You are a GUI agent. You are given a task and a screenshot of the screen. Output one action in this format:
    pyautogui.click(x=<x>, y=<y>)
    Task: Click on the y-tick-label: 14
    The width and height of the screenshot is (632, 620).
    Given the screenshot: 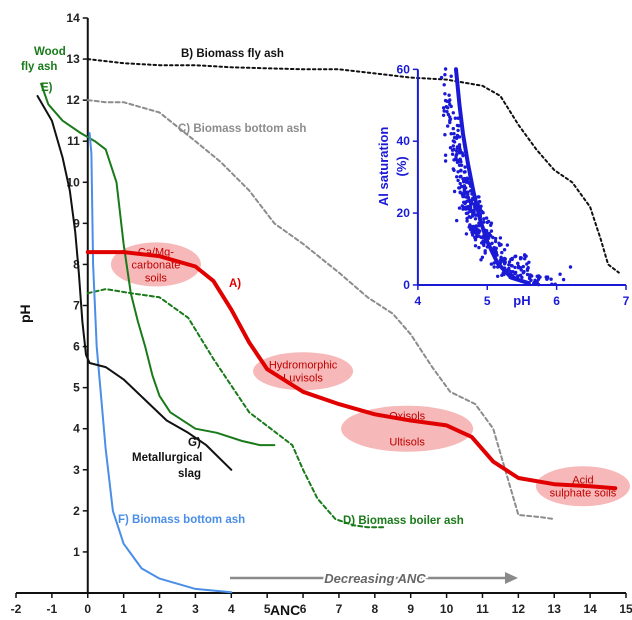 What is the action you would take?
    pyautogui.click(x=73, y=18)
    